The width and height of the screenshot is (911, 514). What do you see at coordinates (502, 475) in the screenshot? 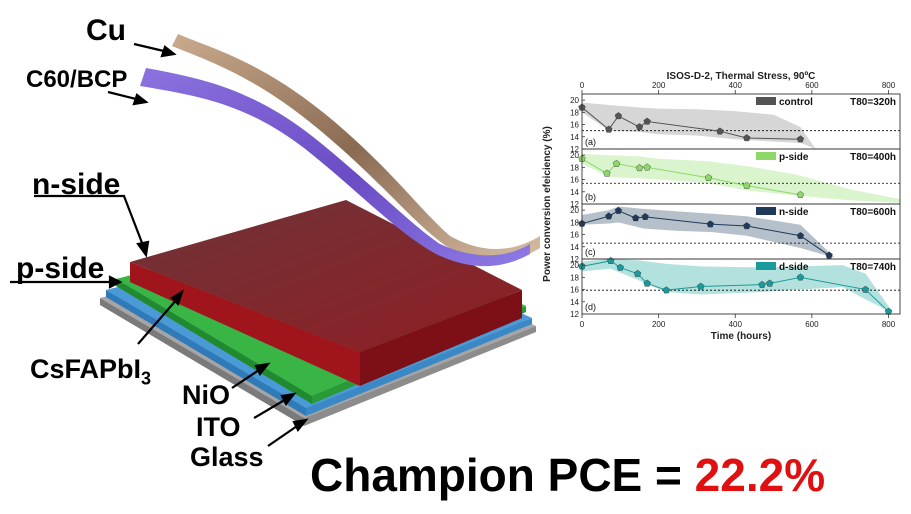
I see `champion-prefix: Champion PCE =` at bounding box center [502, 475].